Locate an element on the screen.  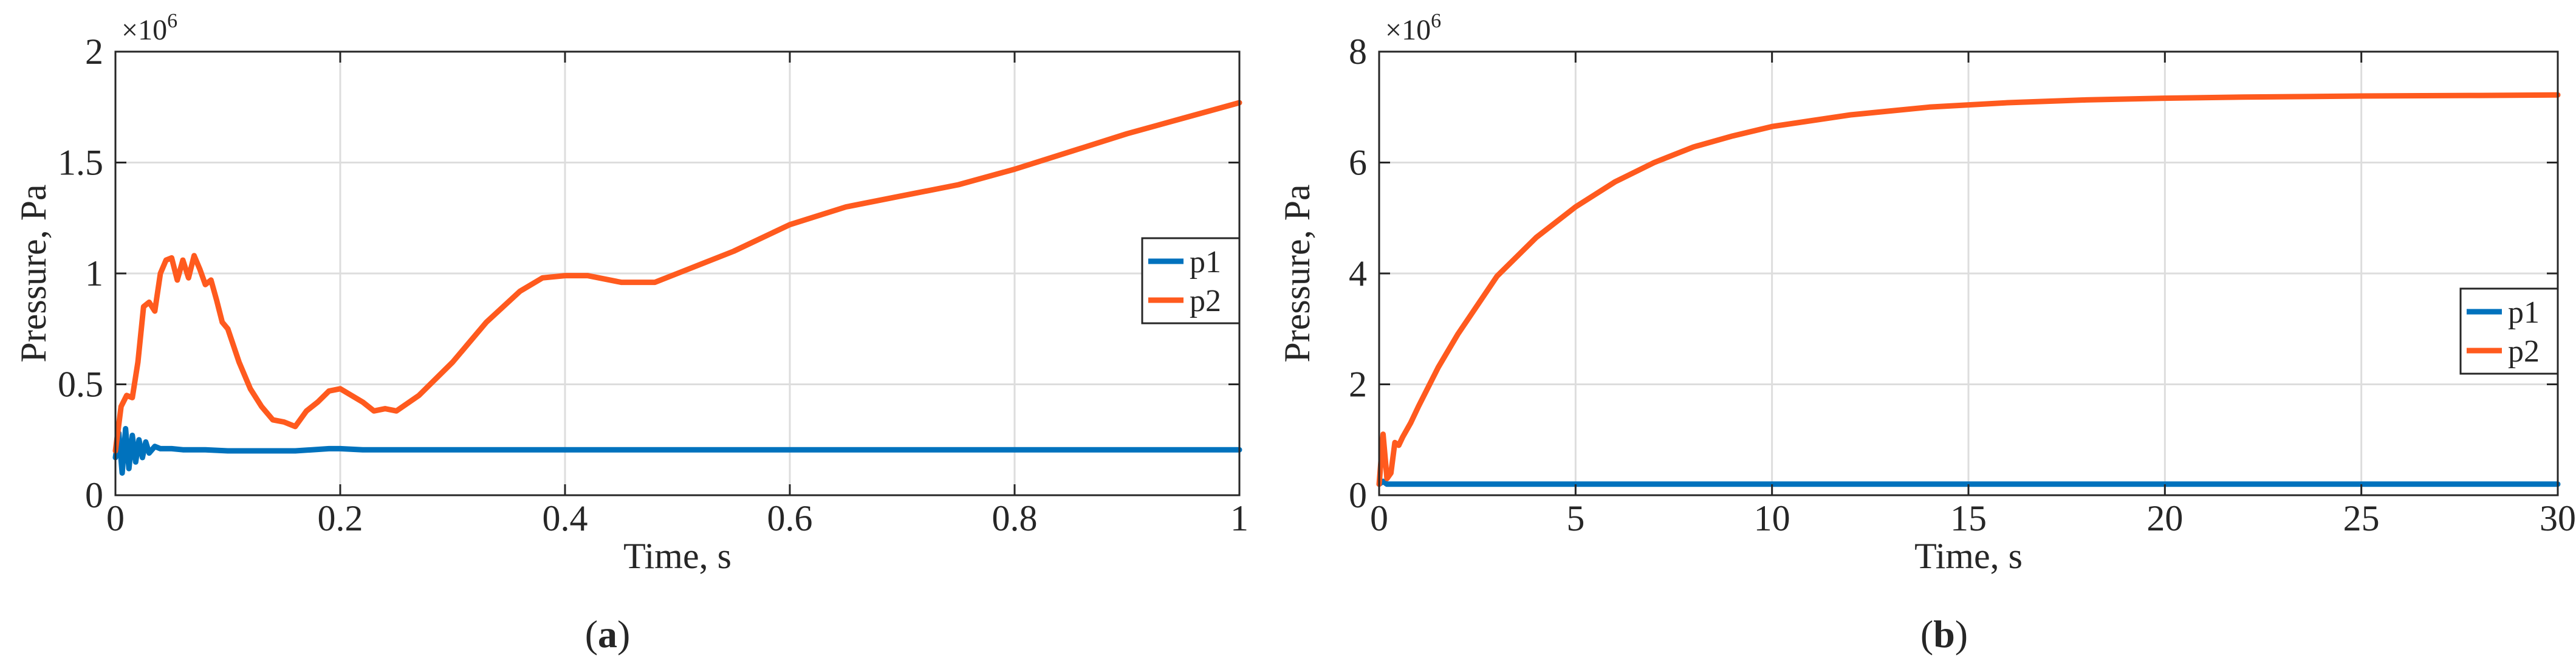
y-tick-label: 1 is located at coordinates (94, 273).